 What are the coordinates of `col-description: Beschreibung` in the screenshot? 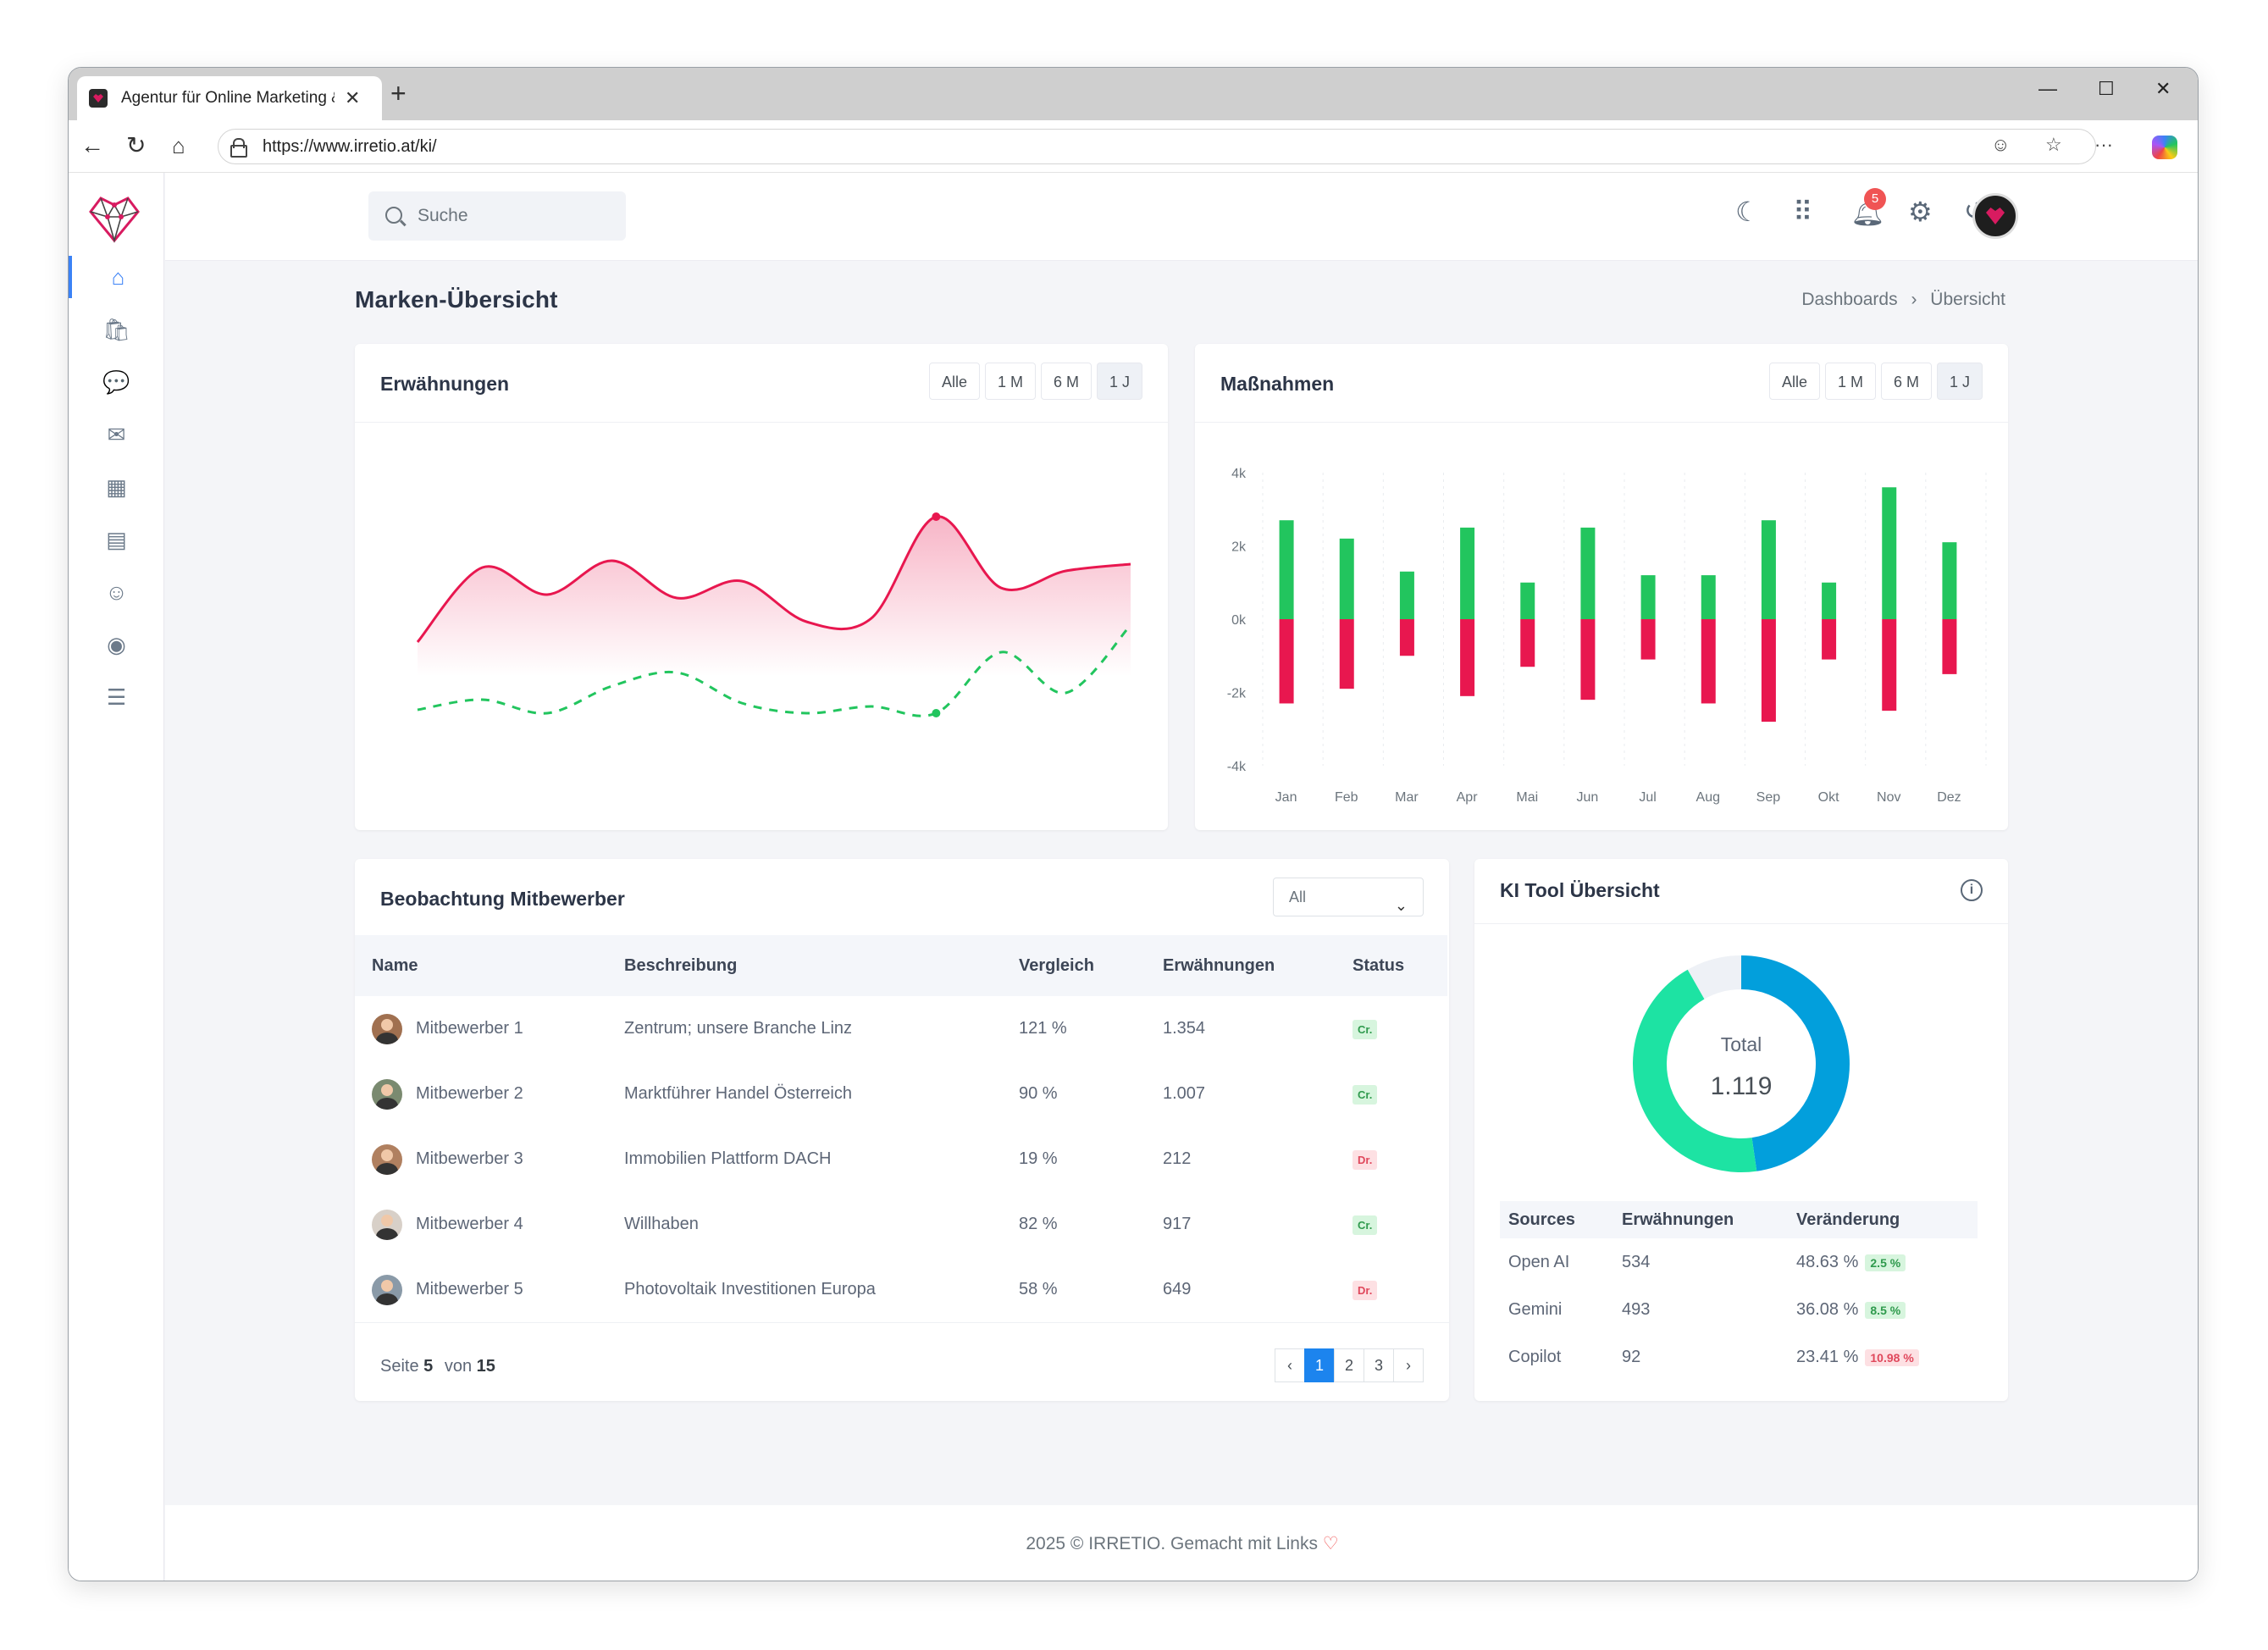 It's located at (804, 966).